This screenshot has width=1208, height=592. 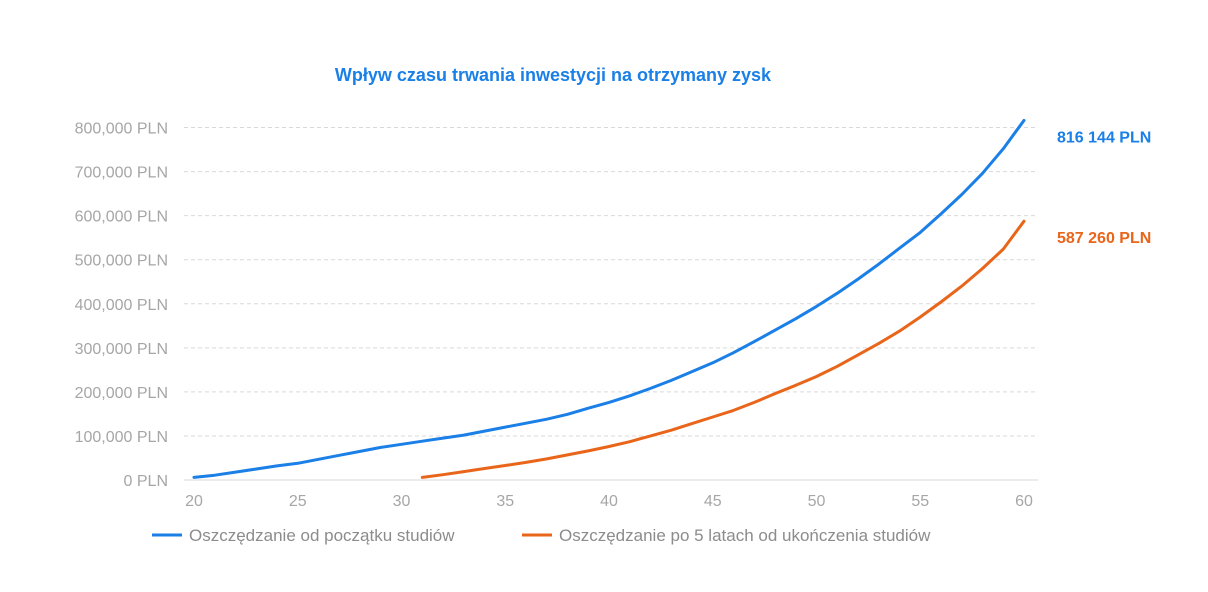 What do you see at coordinates (194, 501) in the screenshot?
I see `x-tick-label: 20` at bounding box center [194, 501].